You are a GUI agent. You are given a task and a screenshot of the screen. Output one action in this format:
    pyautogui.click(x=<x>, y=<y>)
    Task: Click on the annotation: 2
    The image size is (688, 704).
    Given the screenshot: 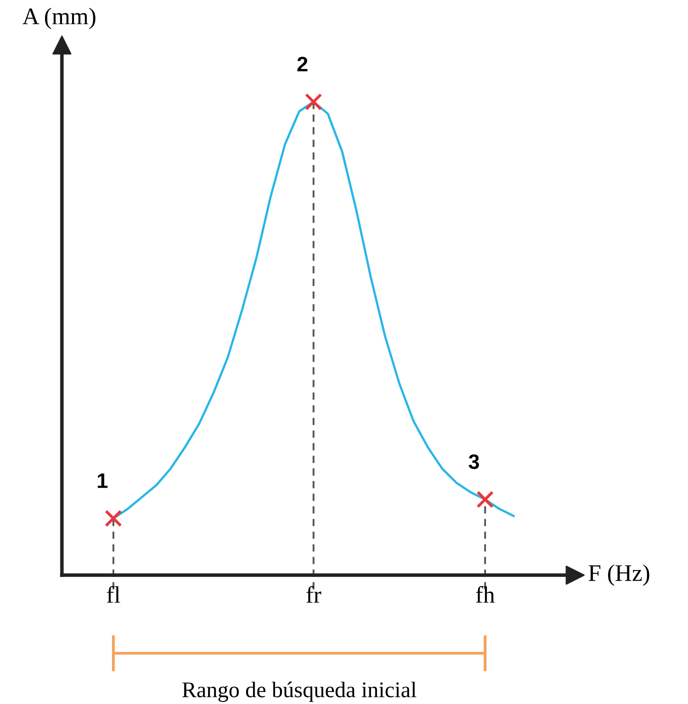 What is the action you would take?
    pyautogui.click(x=302, y=64)
    